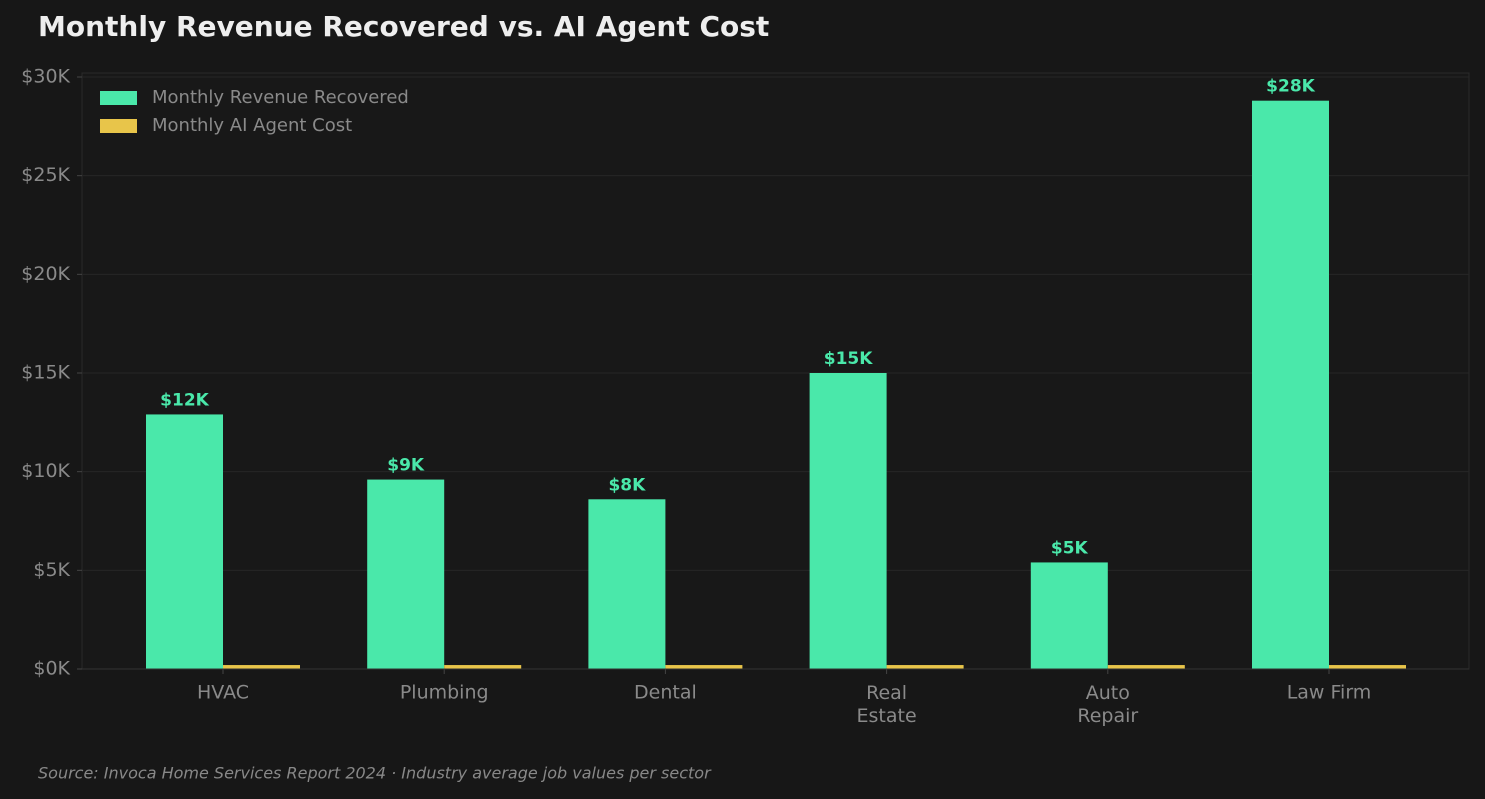 The image size is (1485, 799). Describe the element at coordinates (45, 77) in the screenshot. I see `y-tick-label: $30K` at that location.